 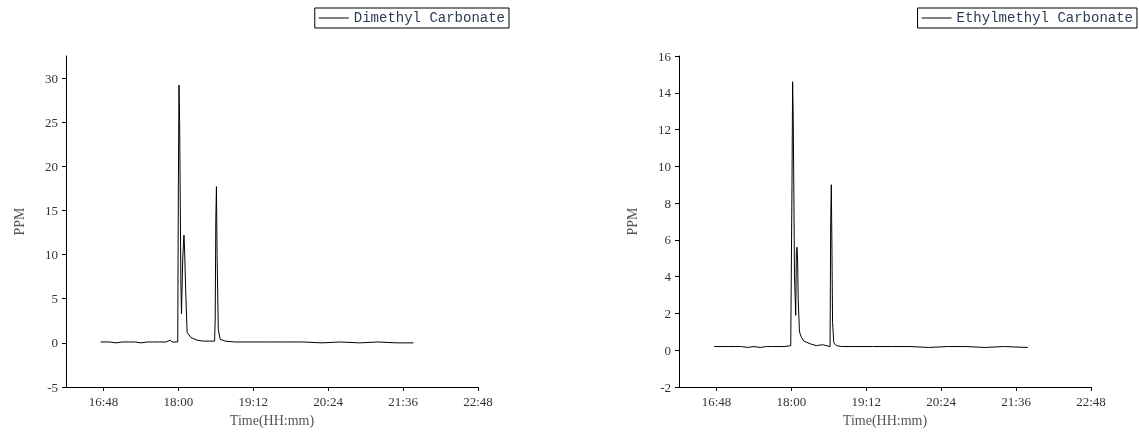 I want to click on y-tick-label: -2, so click(x=665, y=387).